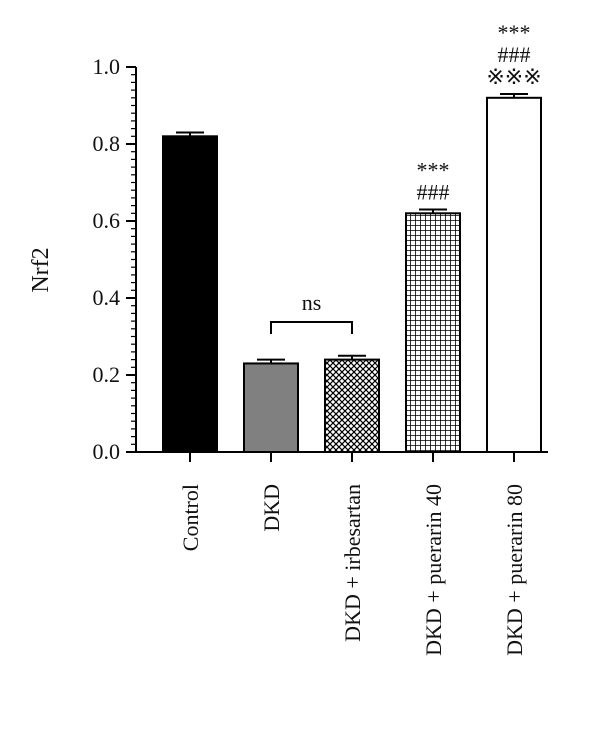 Image resolution: width=600 pixels, height=739 pixels. Describe the element at coordinates (190, 517) in the screenshot. I see `x-category-label: Control` at that location.